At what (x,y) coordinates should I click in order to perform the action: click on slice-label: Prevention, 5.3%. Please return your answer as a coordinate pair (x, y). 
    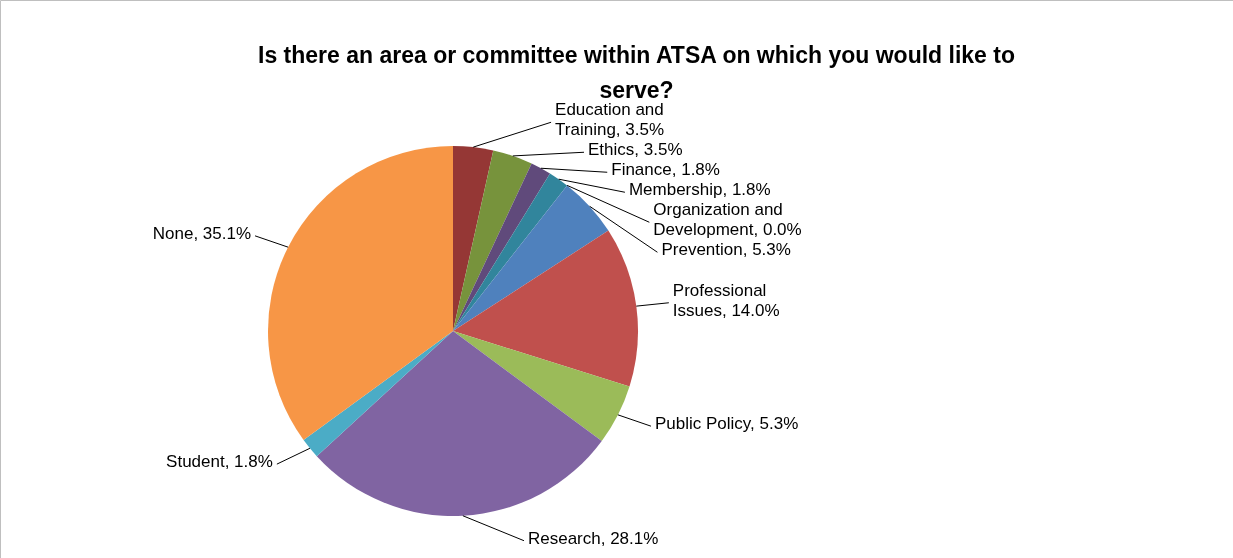
    Looking at the image, I should click on (726, 250).